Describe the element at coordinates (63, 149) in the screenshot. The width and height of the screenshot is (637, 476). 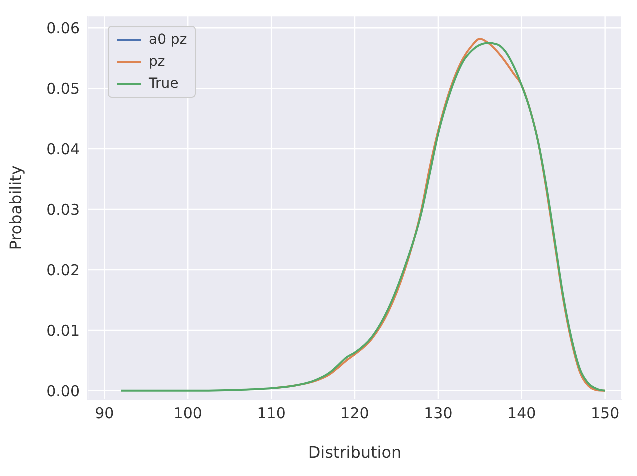
I see `y-tick-label: 0.04` at that location.